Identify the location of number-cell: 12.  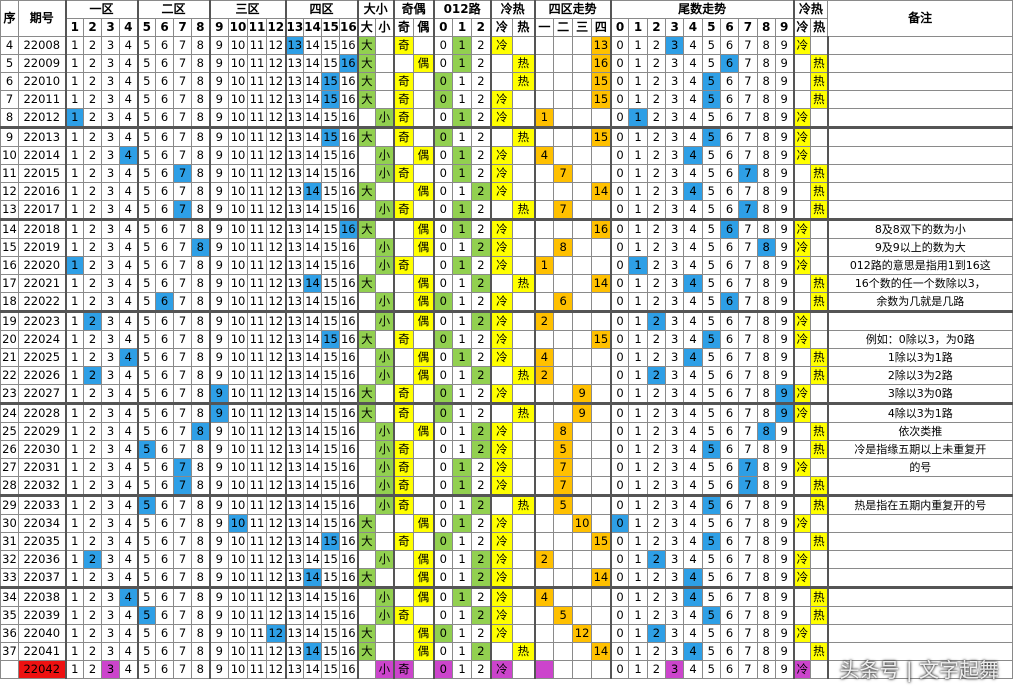
(276, 283).